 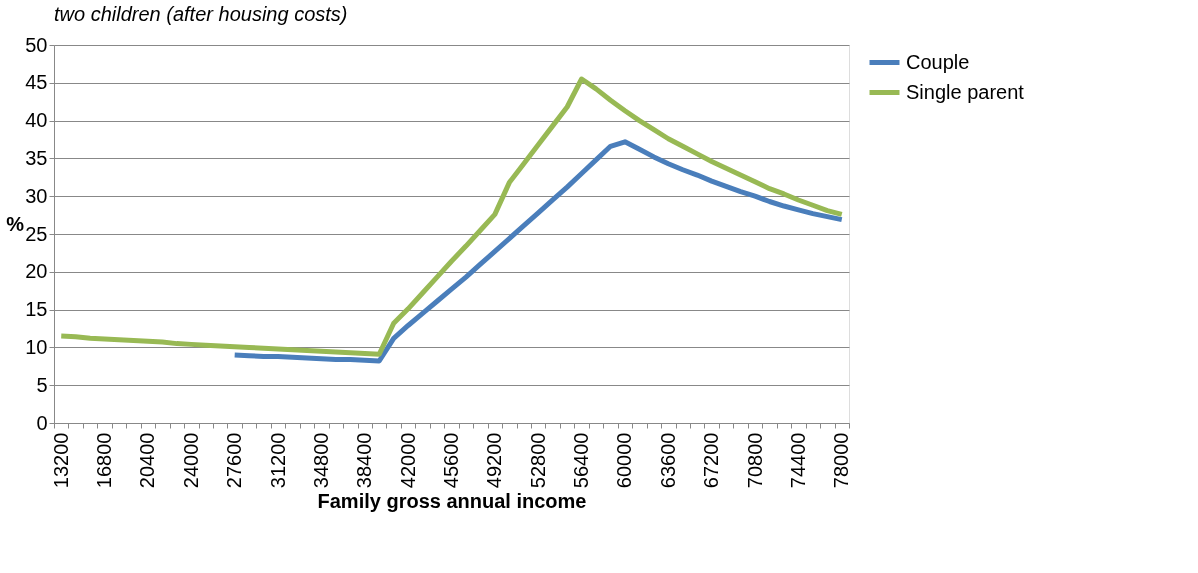 I want to click on x-tick-label: 24000, so click(x=190, y=460).